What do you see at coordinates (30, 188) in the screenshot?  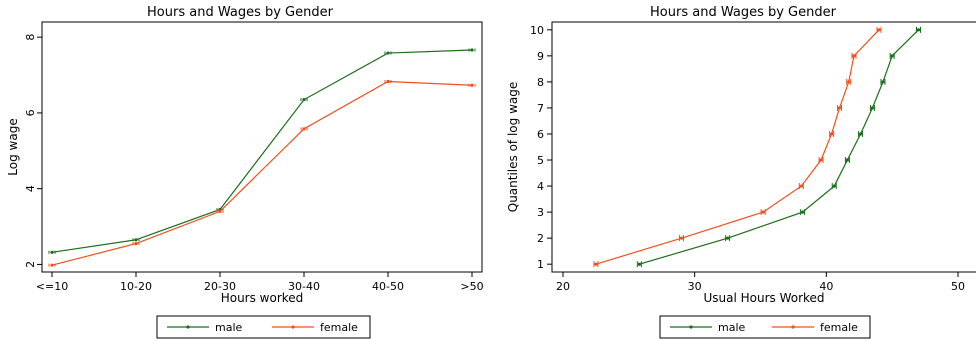 I see `left-y-tick-label: 4` at bounding box center [30, 188].